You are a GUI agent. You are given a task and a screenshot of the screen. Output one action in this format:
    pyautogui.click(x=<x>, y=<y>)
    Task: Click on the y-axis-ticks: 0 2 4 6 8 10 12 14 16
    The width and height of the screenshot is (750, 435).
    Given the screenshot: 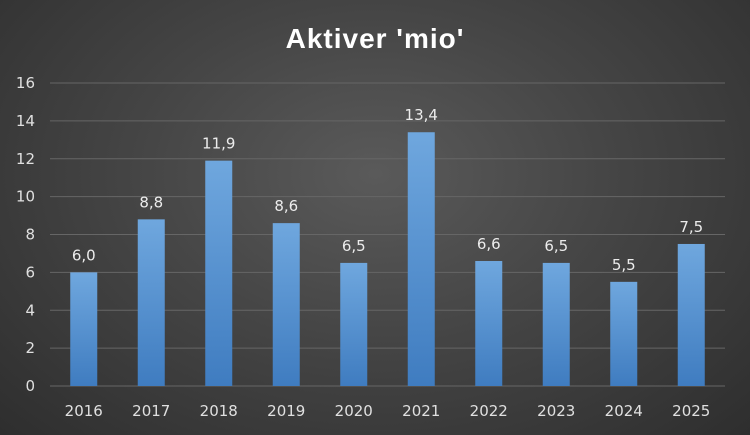 What is the action you would take?
    pyautogui.click(x=25, y=234)
    